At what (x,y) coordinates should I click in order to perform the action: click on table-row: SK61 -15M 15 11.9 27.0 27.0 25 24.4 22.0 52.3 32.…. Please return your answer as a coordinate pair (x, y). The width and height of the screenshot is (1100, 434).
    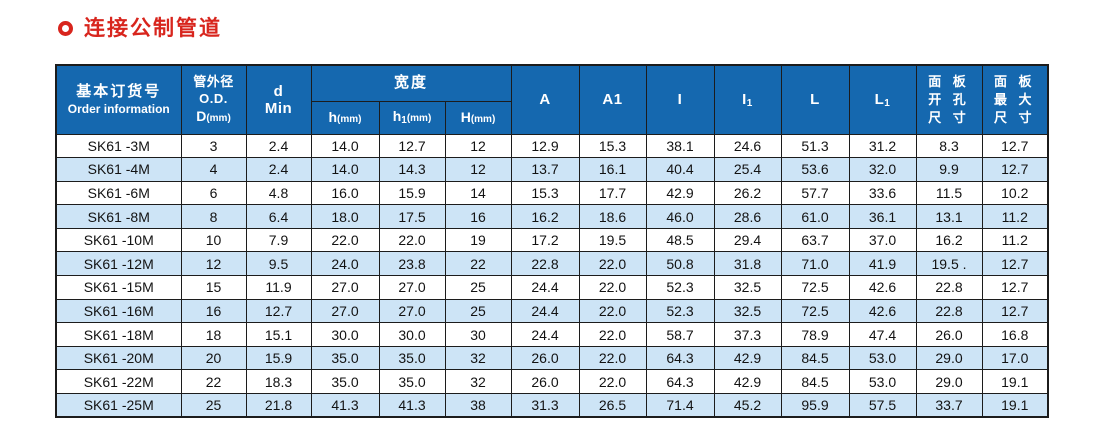
    Looking at the image, I should click on (552, 287).